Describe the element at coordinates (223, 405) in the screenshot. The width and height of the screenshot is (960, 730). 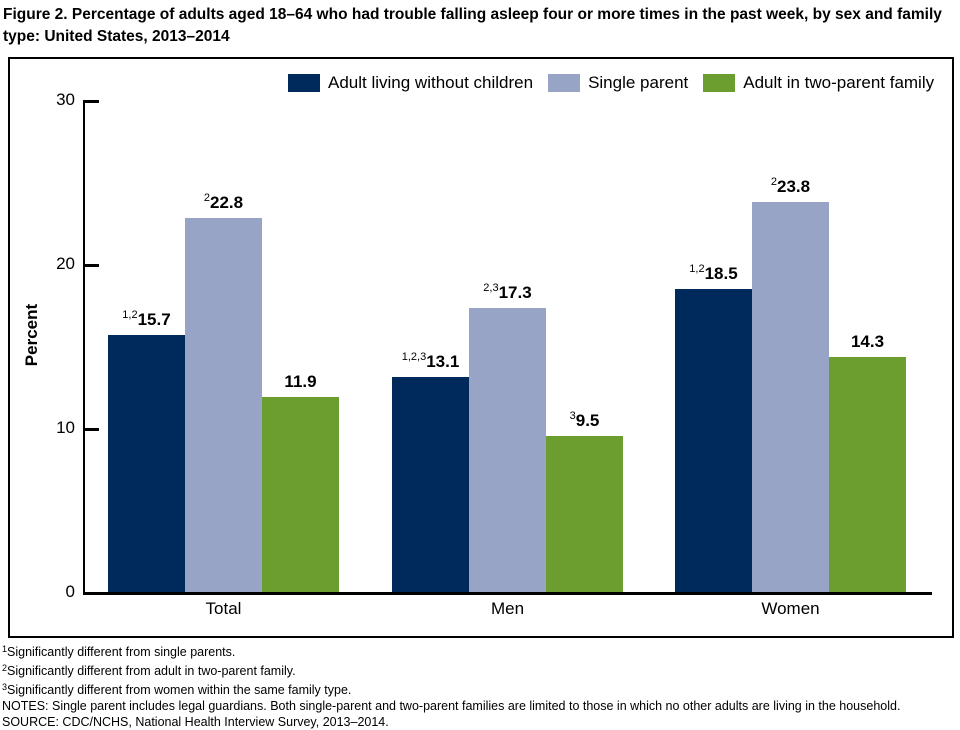
I see `bar-total-single-parent` at that location.